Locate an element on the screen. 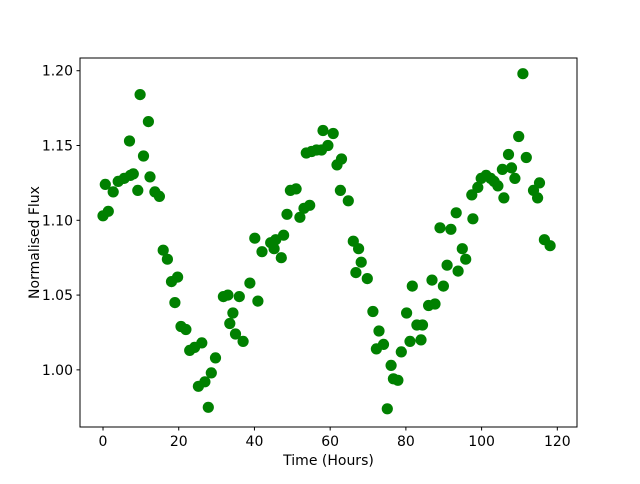 Image resolution: width=640 pixels, height=484 pixels. x-axis-label: Time (Hours) is located at coordinates (328, 461).